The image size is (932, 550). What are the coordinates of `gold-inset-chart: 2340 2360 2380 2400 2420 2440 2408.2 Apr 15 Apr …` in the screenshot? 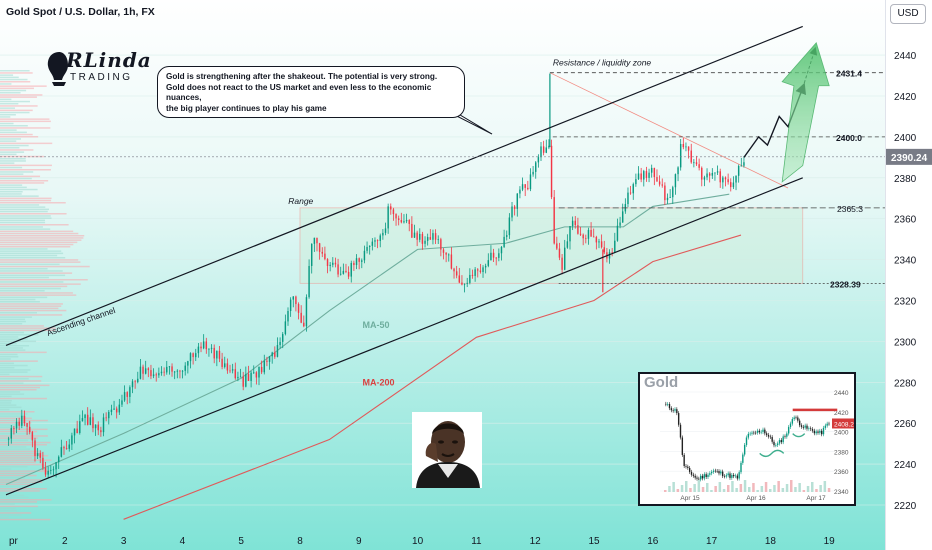 It's located at (747, 439).